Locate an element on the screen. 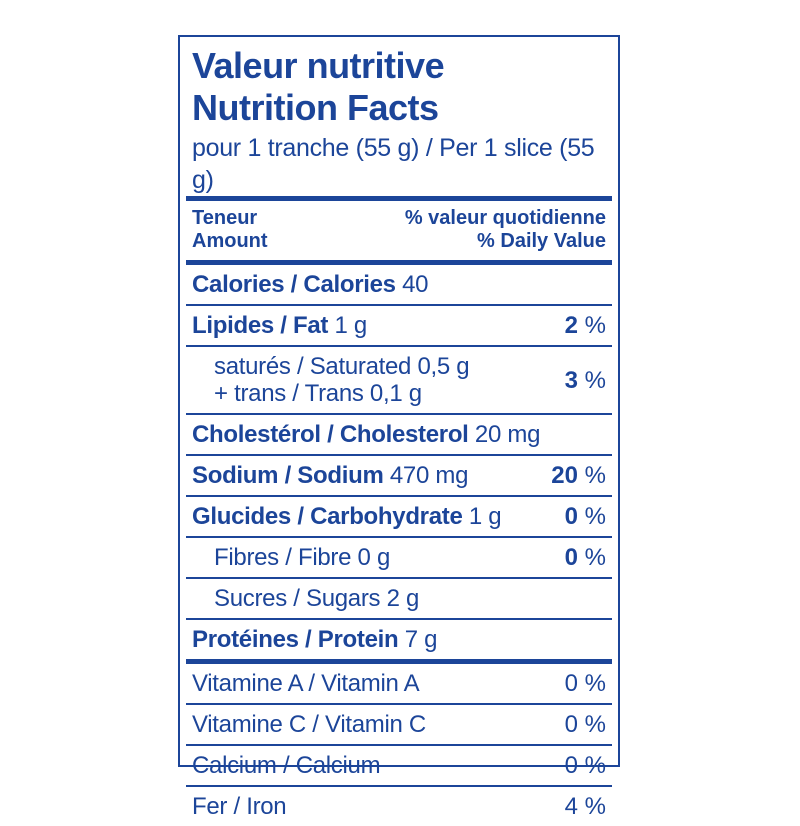 The height and width of the screenshot is (826, 800). title-french: Valeur nutritive is located at coordinates (318, 65).